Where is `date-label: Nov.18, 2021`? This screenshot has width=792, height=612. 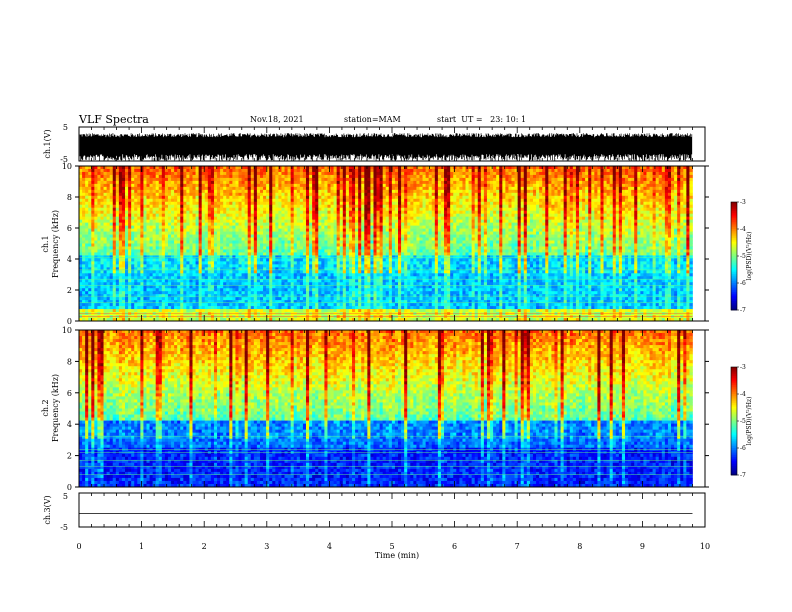
date-label: Nov.18, 2021 is located at coordinates (277, 119).